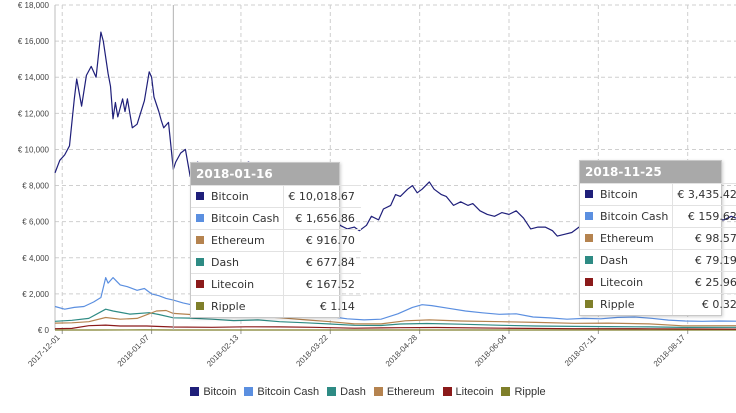  Describe the element at coordinates (704, 238) in the screenshot. I see `tooltip-value: € 98.57` at that location.